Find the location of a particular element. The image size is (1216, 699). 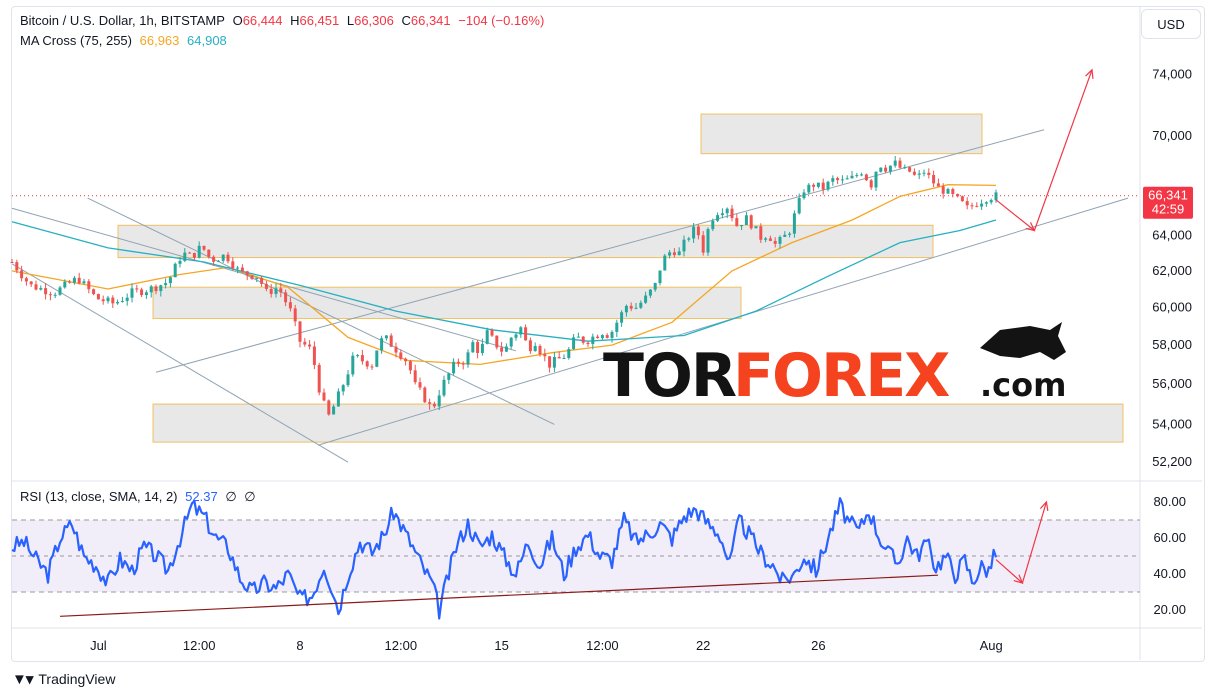

symbol-title: Bitcoin / U.S. Dollar, 1h, BITSTAMP is located at coordinates (122, 20).